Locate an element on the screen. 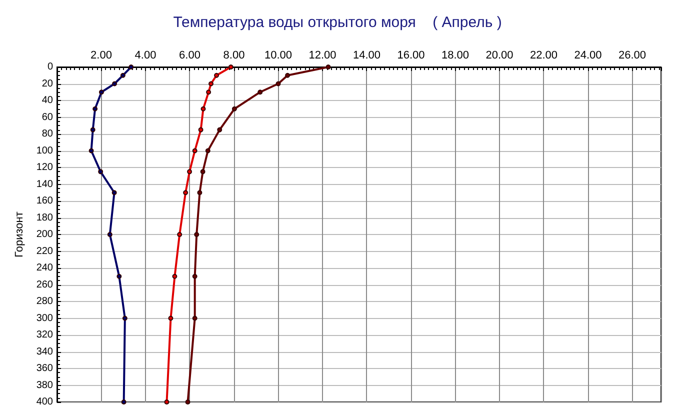 This screenshot has width=675, height=419. x-tick-label: 6.00 is located at coordinates (189, 56).